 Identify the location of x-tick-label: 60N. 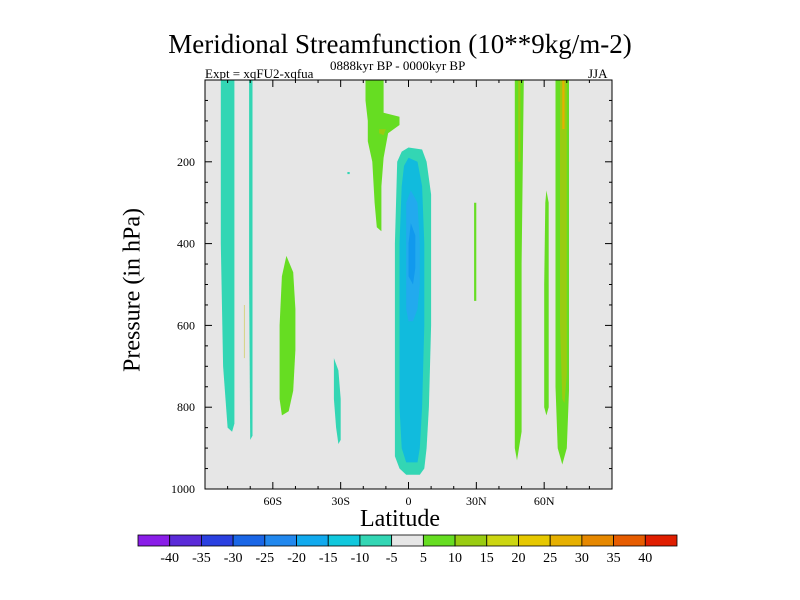
(544, 501).